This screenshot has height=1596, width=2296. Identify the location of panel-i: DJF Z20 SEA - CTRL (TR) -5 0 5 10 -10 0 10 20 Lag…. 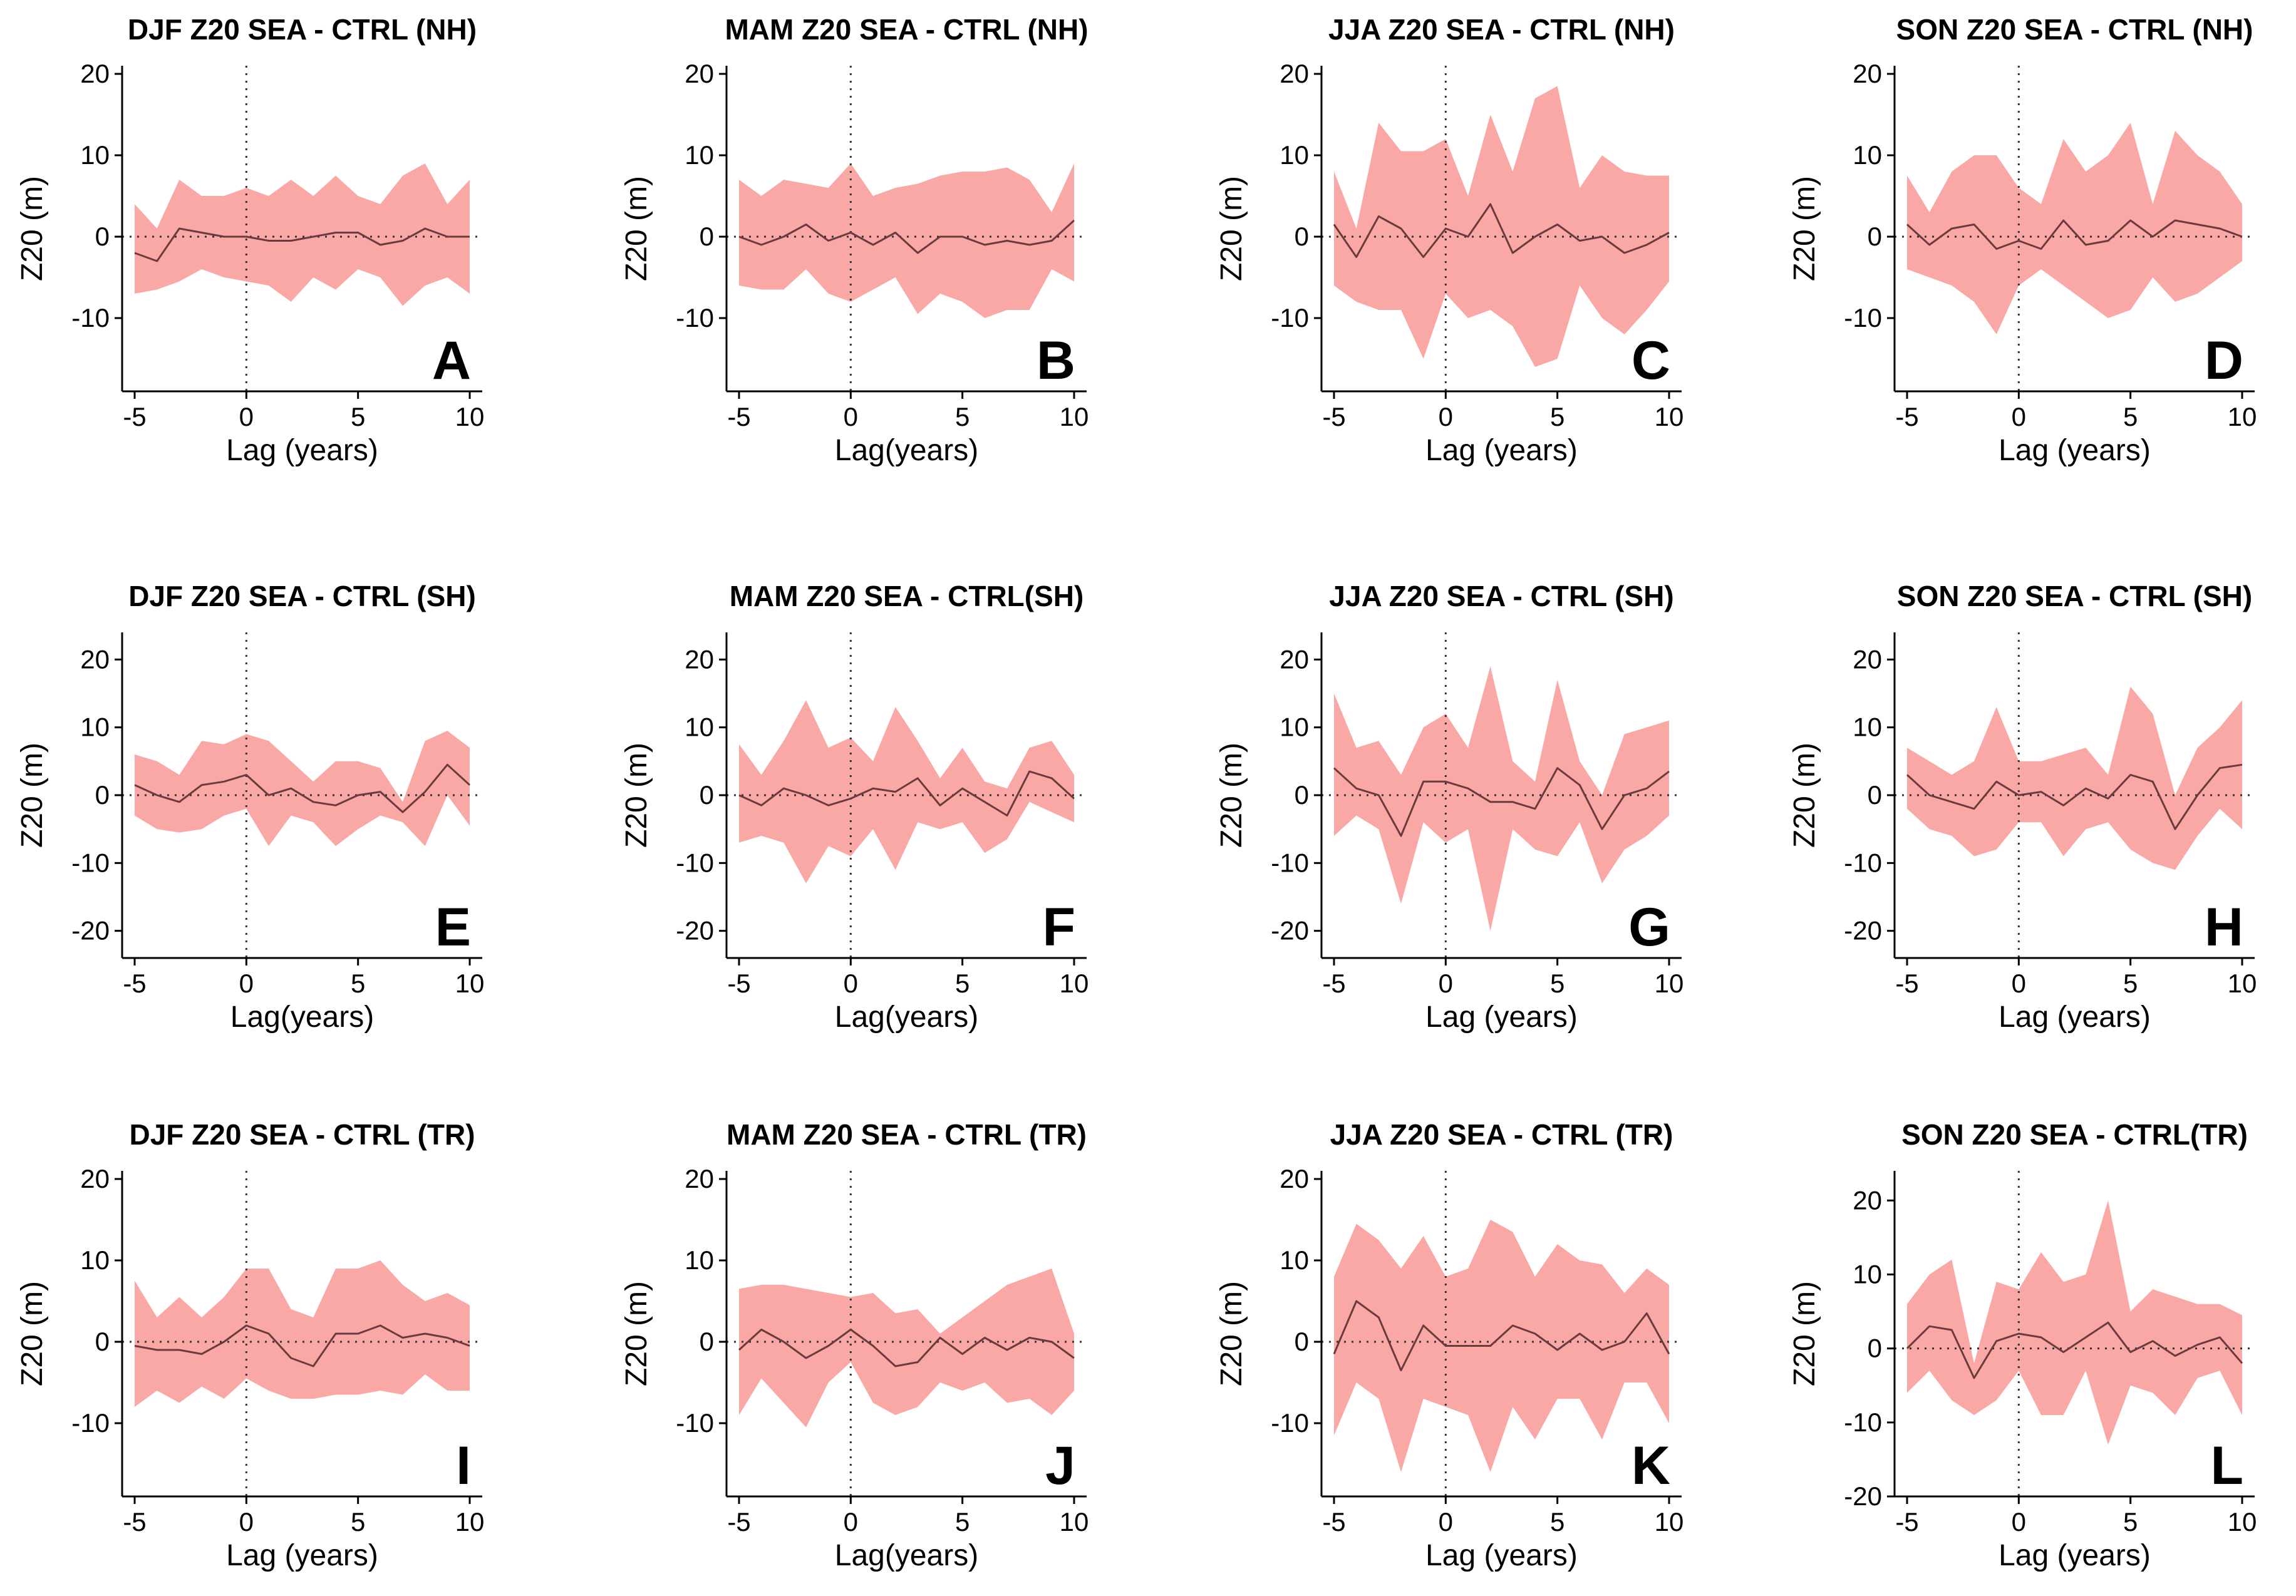
(250, 1345).